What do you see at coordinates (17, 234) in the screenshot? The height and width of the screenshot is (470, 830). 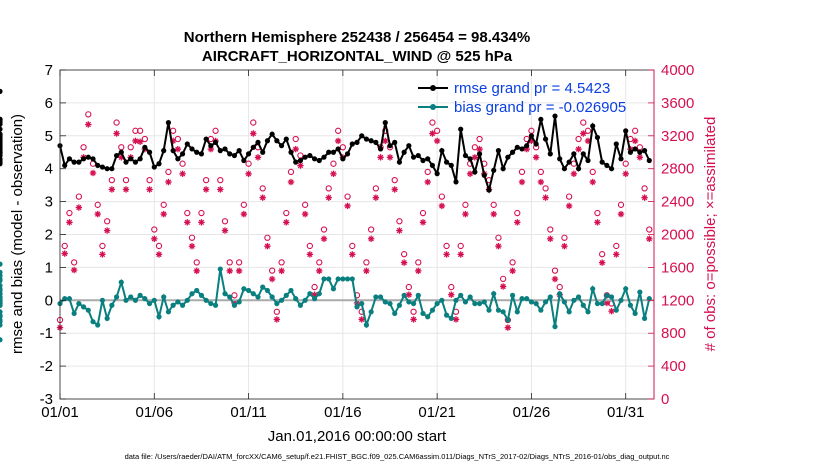 I see `y-axis-label: rmse and bias (model - observation)` at bounding box center [17, 234].